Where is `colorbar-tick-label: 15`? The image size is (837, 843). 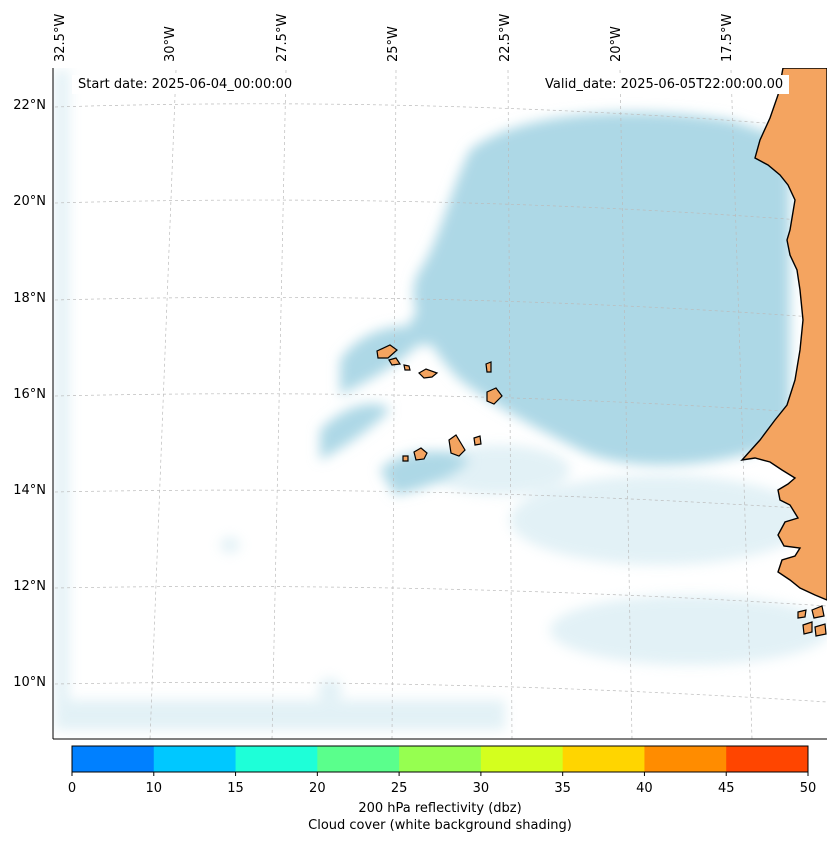
colorbar-tick-label: 15 is located at coordinates (235, 788).